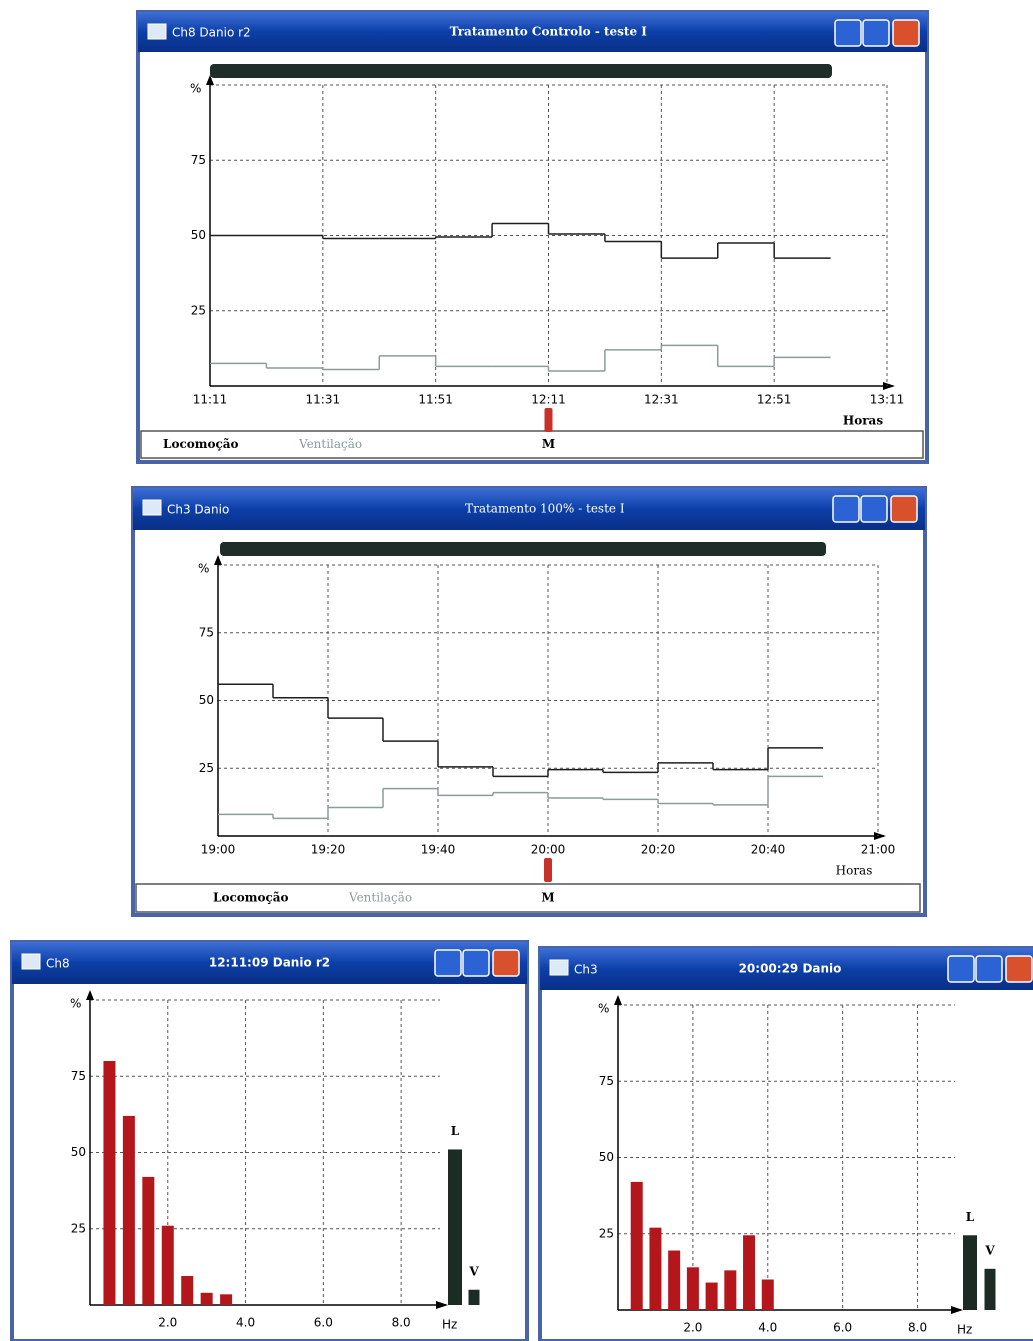 The height and width of the screenshot is (1341, 1033). Describe the element at coordinates (768, 850) in the screenshot. I see `x-tick-label: 20:40` at that location.